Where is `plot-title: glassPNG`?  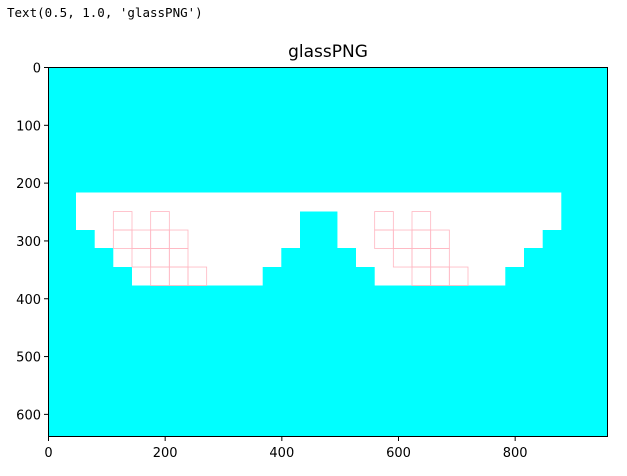 plot-title: glassPNG is located at coordinates (328, 52).